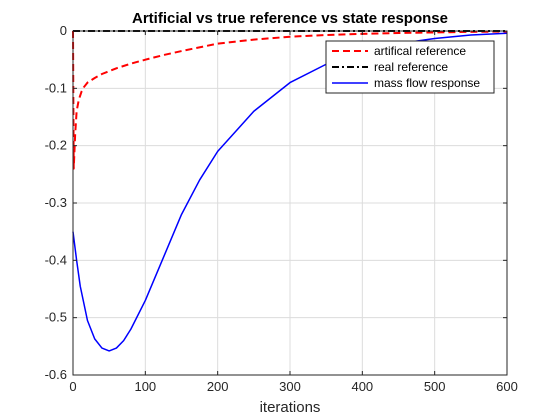 Image resolution: width=560 pixels, height=420 pixels. What do you see at coordinates (362, 386) in the screenshot?
I see `x-tick-label: 400` at bounding box center [362, 386].